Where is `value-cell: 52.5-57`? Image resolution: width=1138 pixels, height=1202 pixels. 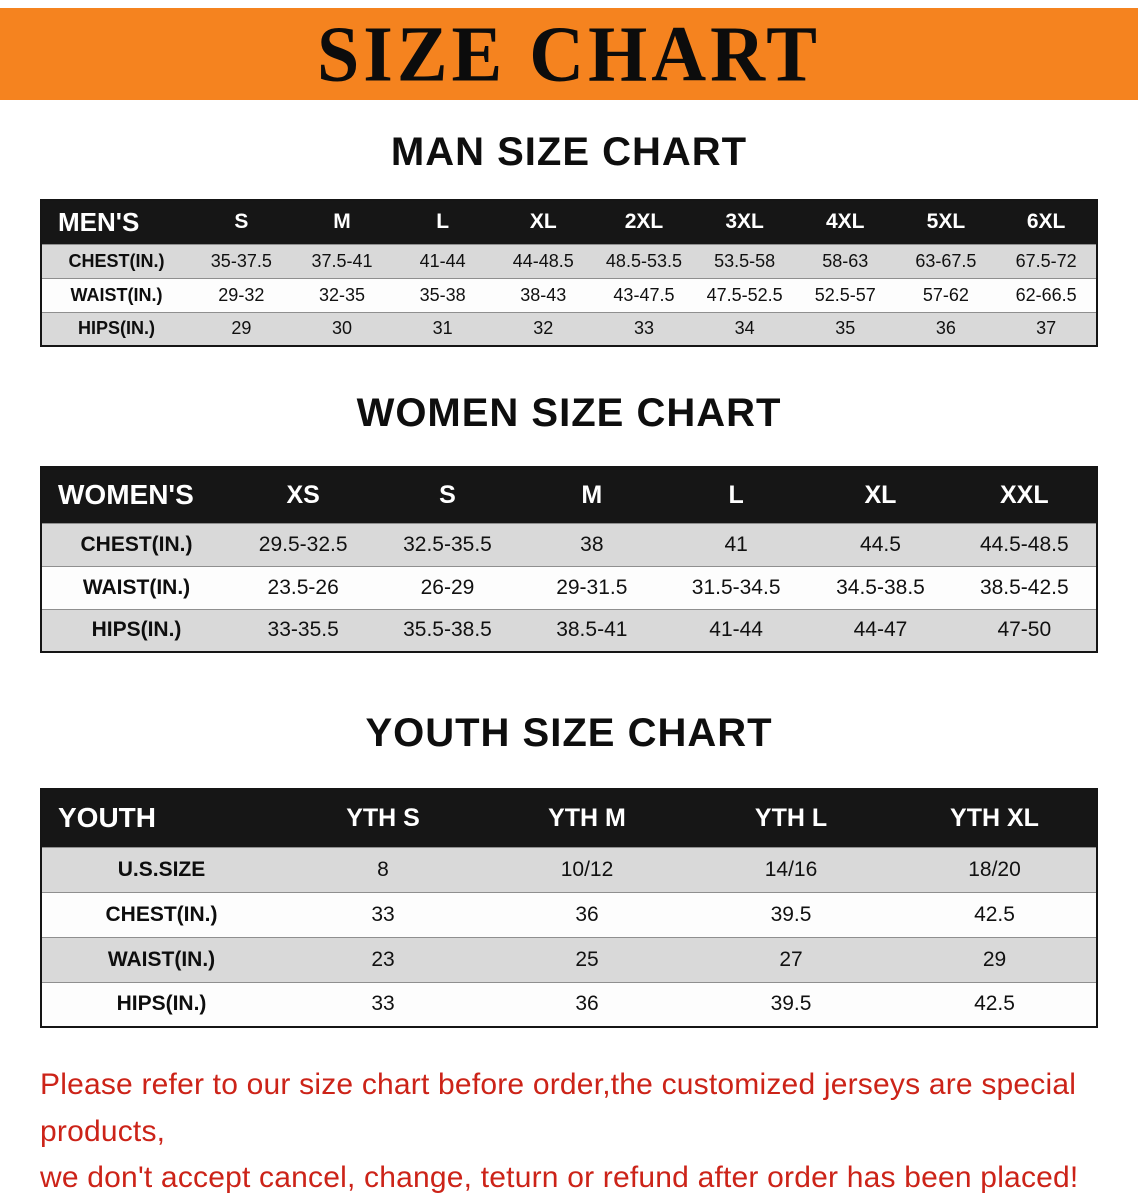 value-cell: 52.5-57 is located at coordinates (845, 294).